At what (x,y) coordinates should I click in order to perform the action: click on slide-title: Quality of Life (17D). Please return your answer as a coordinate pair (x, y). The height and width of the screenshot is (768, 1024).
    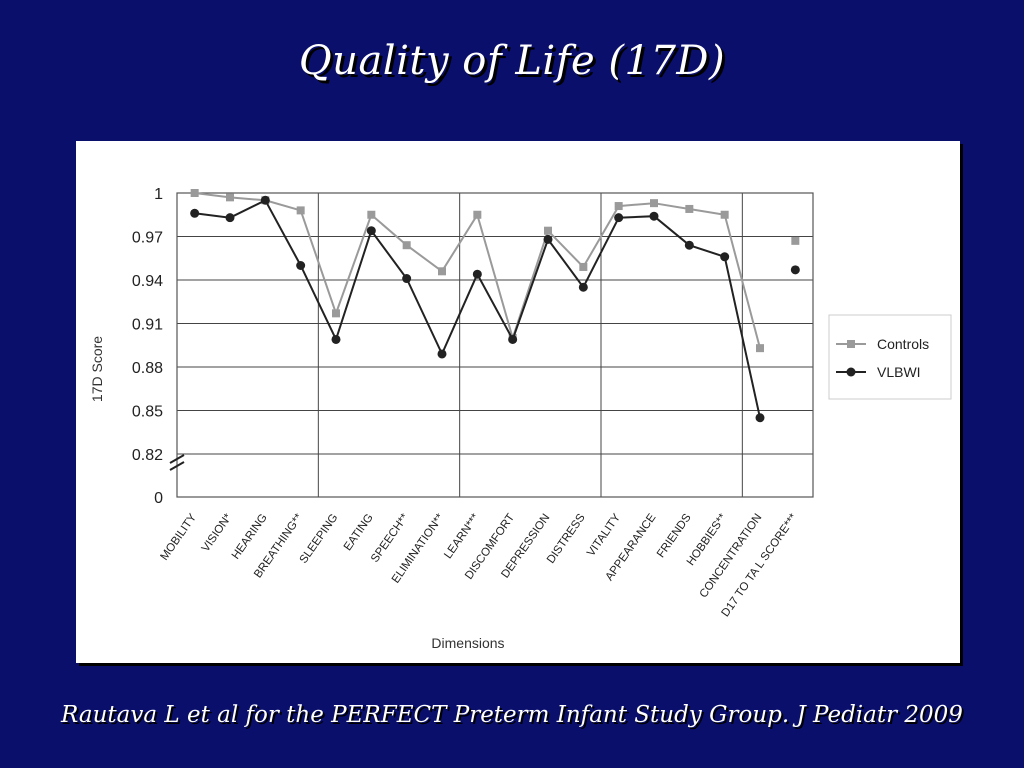
    Looking at the image, I should click on (512, 61).